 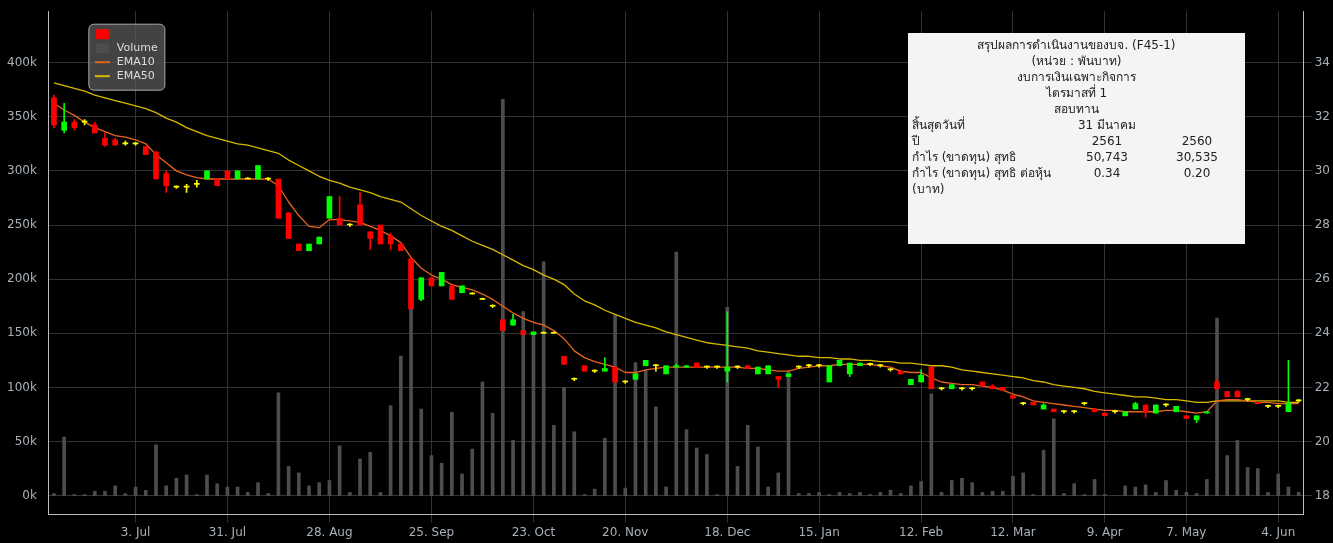 I want to click on y2-tick-label: 350k, so click(x=21, y=115).